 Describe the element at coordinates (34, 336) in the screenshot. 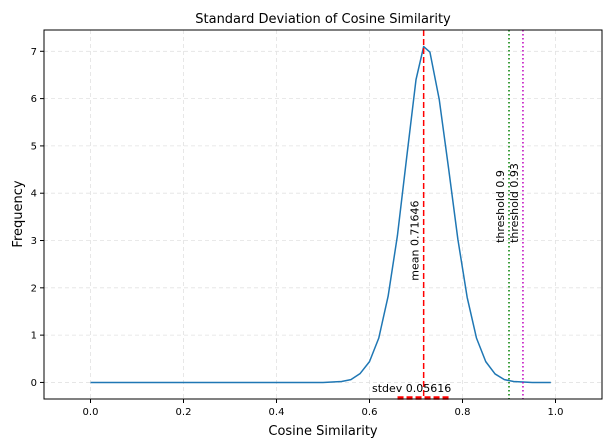

I see `y-tick-label: 1` at that location.